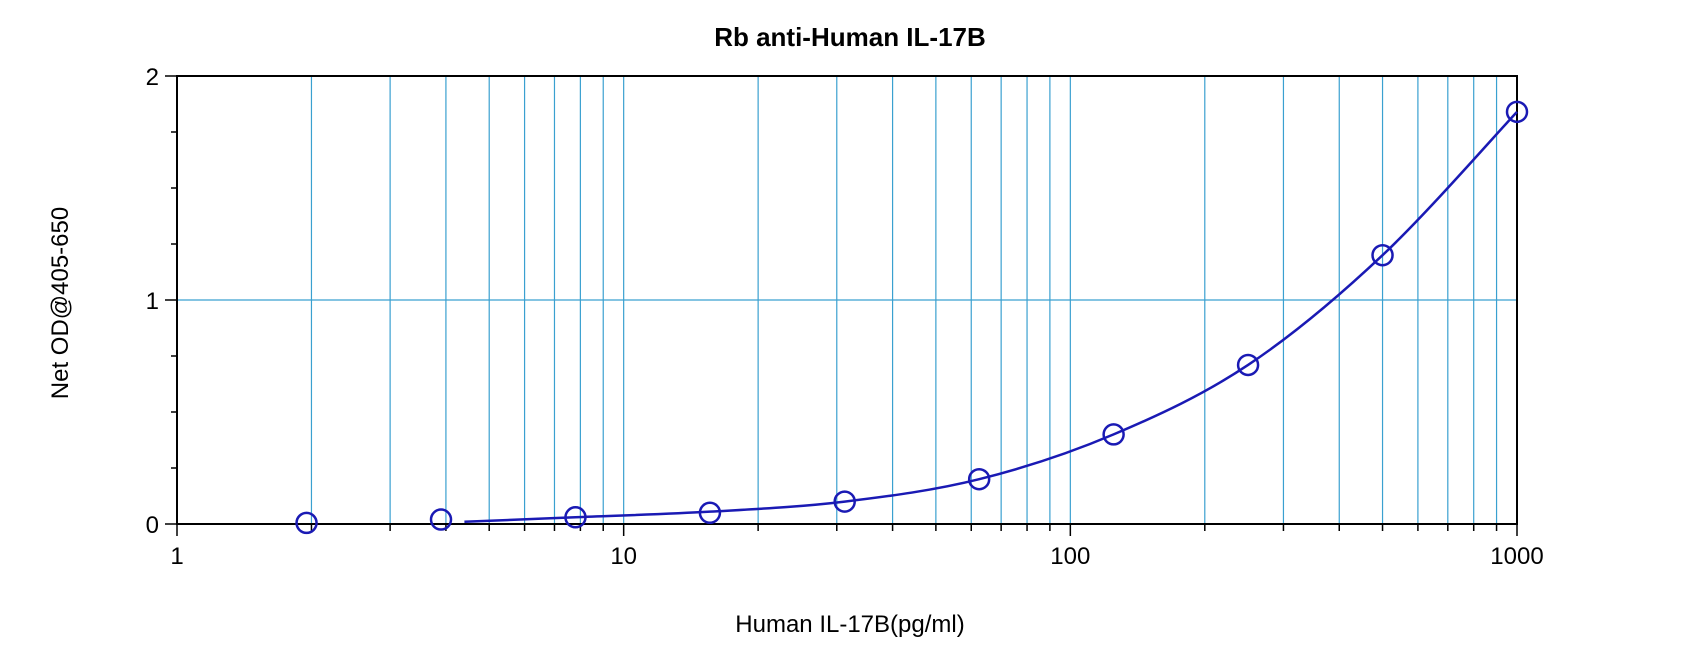  Describe the element at coordinates (161, 301) in the screenshot. I see `y-axis-ticks: 0 1 2` at that location.